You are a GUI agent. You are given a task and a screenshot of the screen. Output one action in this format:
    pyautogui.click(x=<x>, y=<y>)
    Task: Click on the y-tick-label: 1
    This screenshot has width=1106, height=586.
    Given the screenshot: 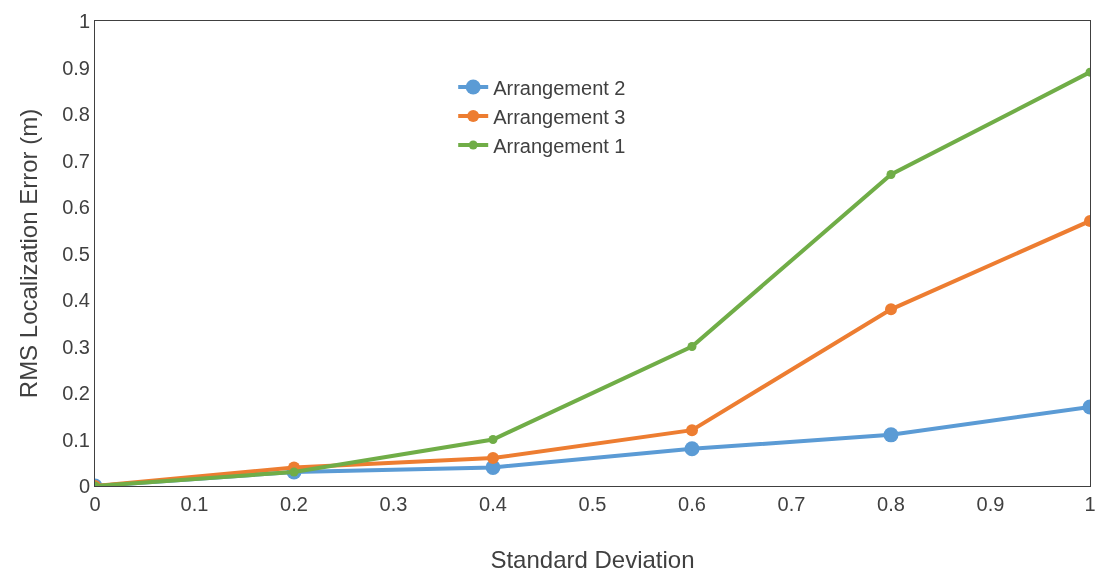 What is the action you would take?
    pyautogui.click(x=84, y=21)
    